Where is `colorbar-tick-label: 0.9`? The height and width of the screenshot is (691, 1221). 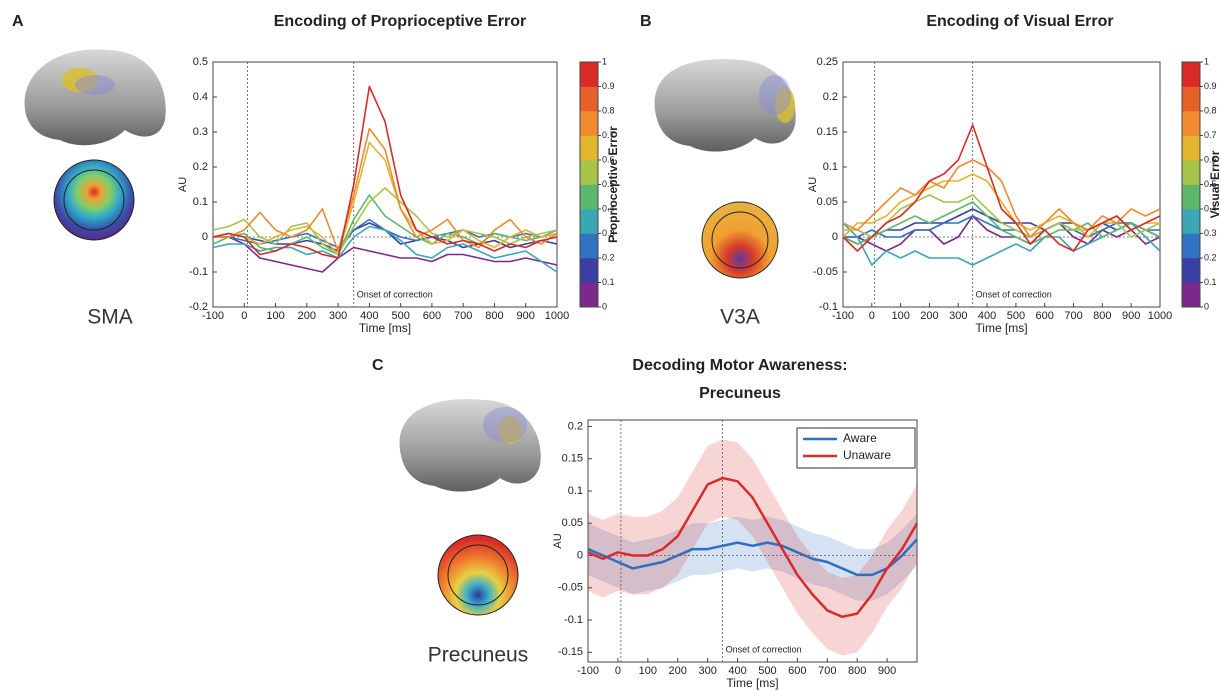 colorbar-tick-label: 0.9 is located at coordinates (1210, 86).